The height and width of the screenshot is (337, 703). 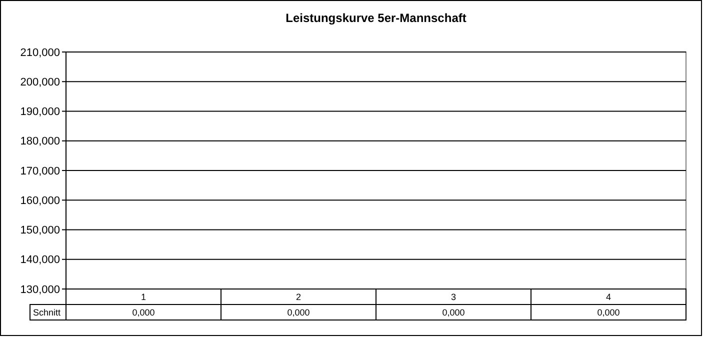 What do you see at coordinates (376, 18) in the screenshot?
I see `chart-title: Leistungskurve 5er-Mannschaft` at bounding box center [376, 18].